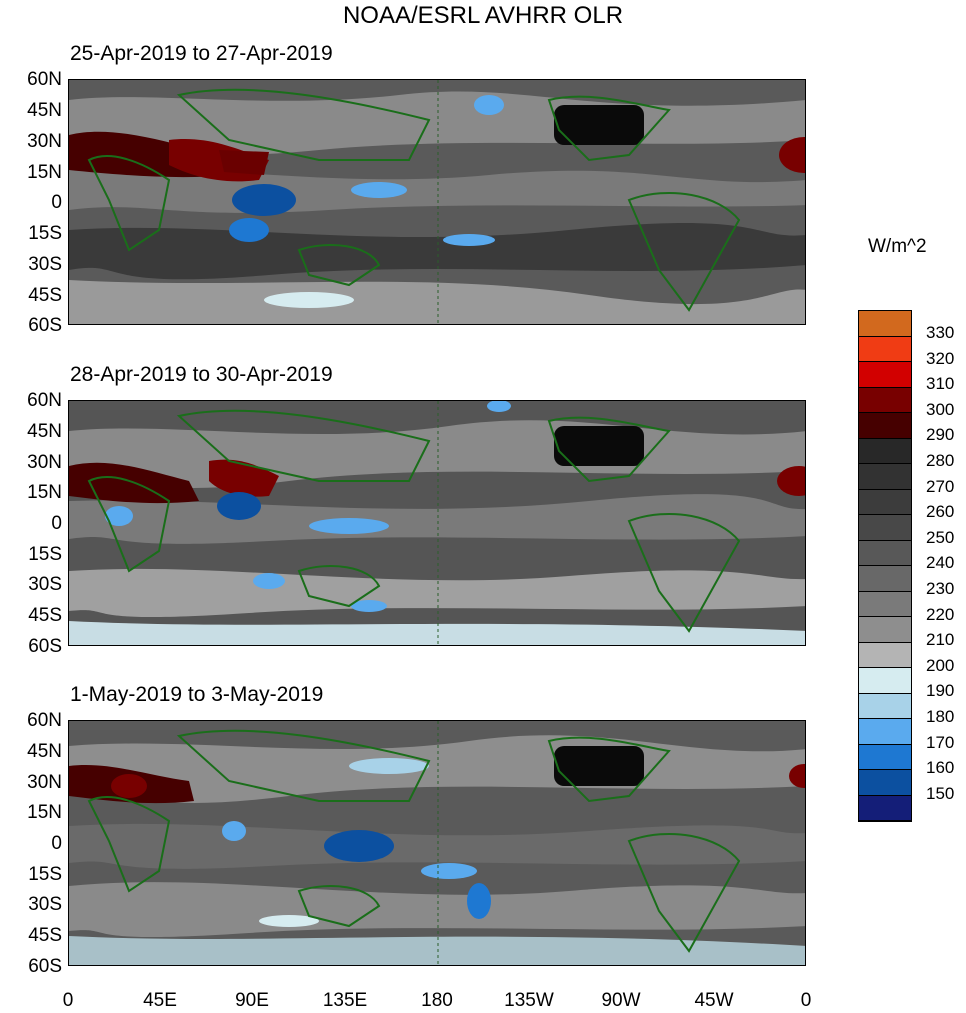  What do you see at coordinates (940, 332) in the screenshot?
I see `colorbar-label: 330` at bounding box center [940, 332].